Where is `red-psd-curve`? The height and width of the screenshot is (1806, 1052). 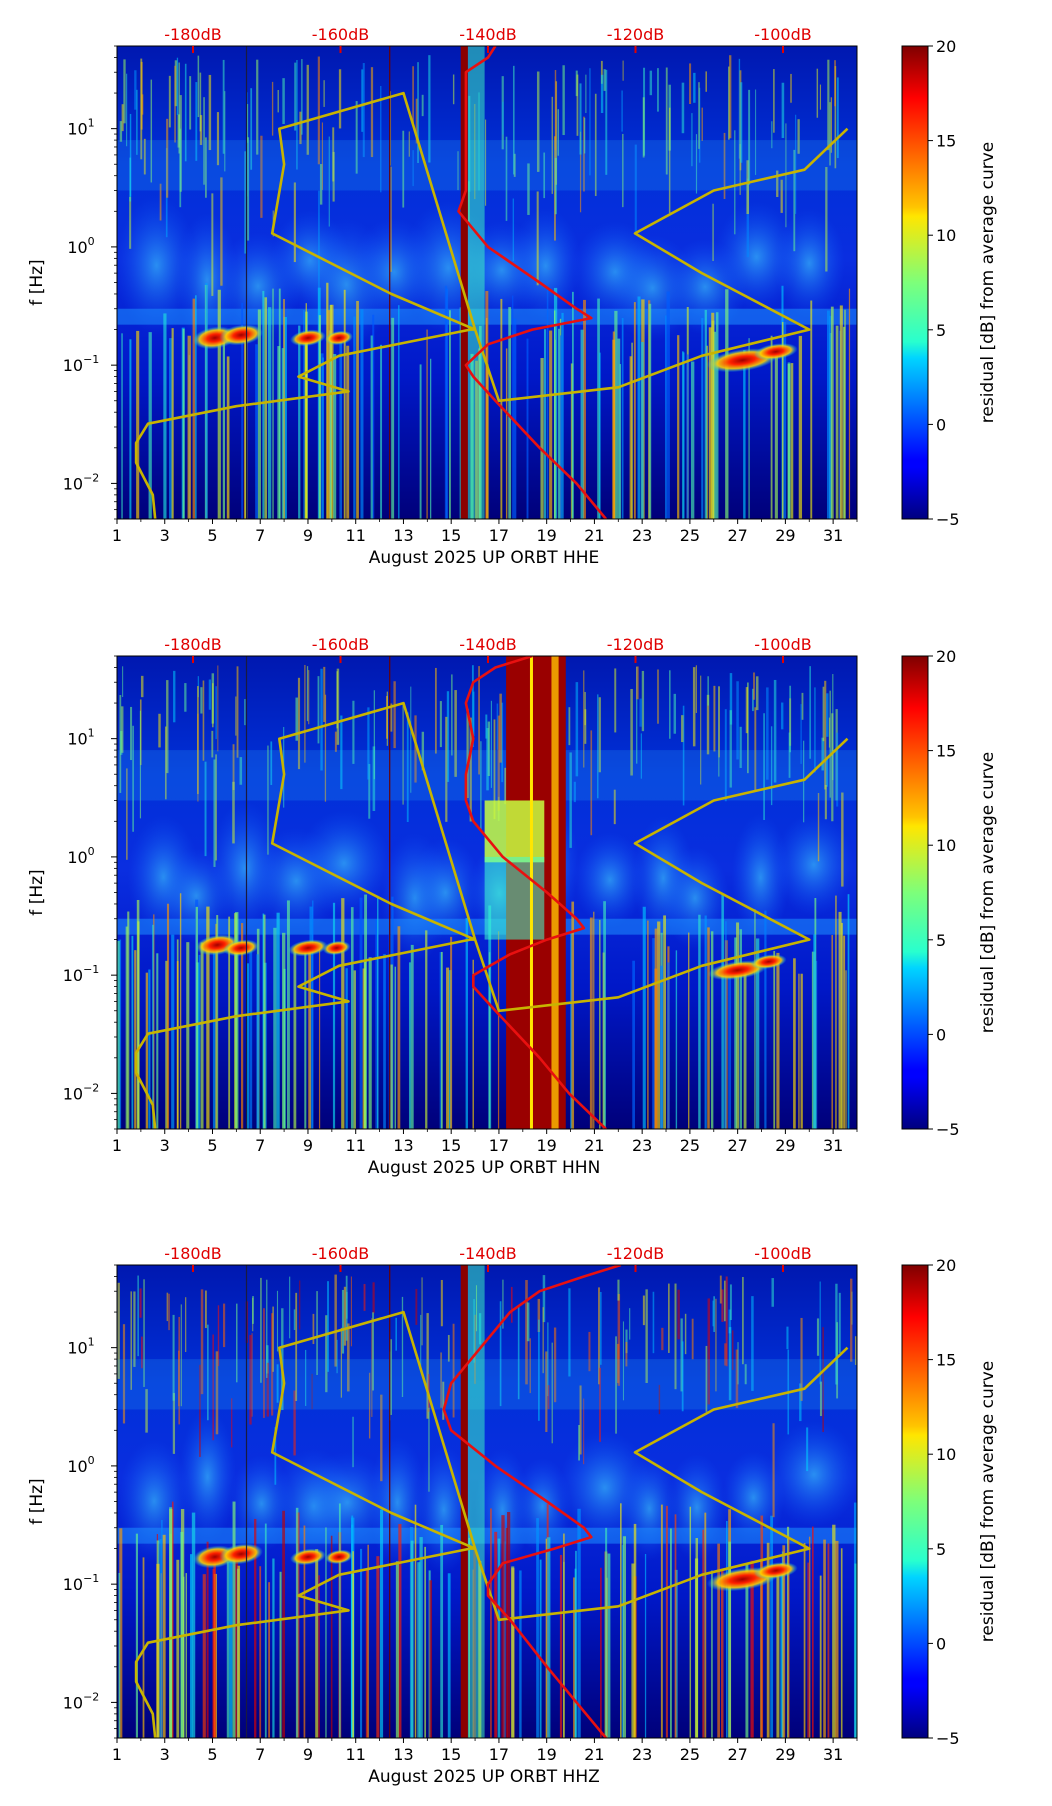
red-psd-curve is located at coordinates (532, 282).